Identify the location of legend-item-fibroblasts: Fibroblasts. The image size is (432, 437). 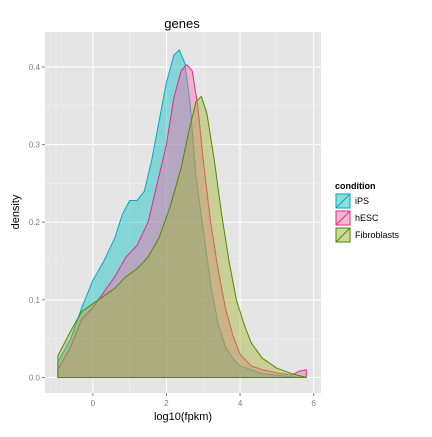
(367, 235).